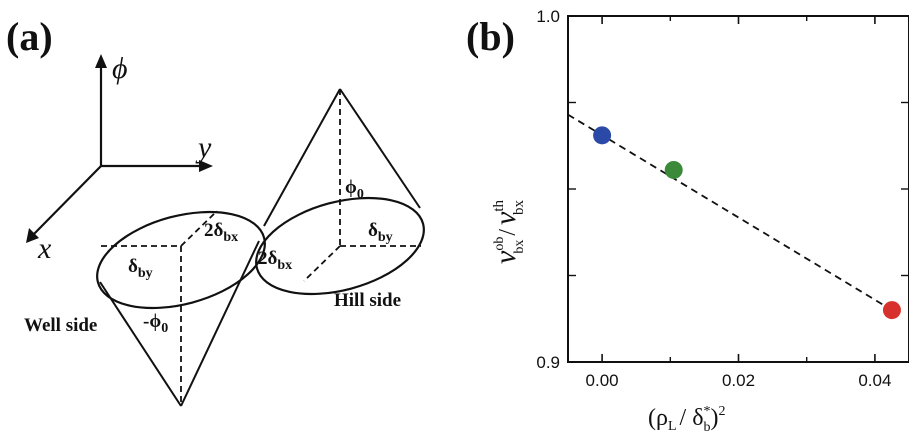 The width and height of the screenshot is (909, 432). What do you see at coordinates (519, 247) in the screenshot?
I see `ylabel-num-sub: bx` at bounding box center [519, 247].